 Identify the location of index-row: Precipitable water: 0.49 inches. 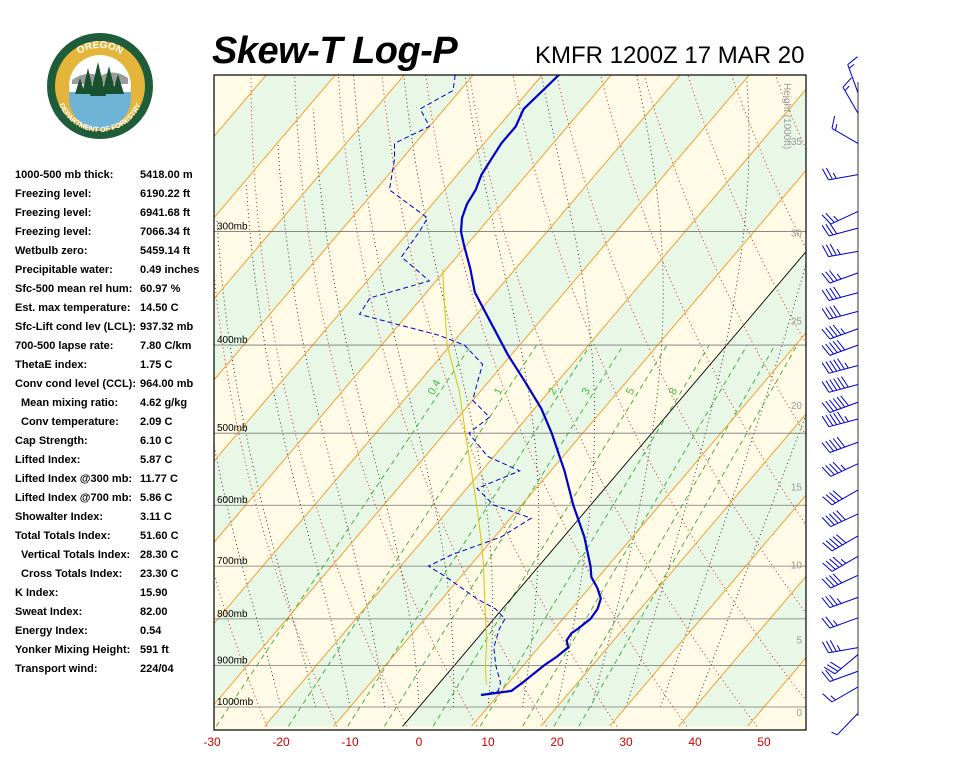
(115, 273).